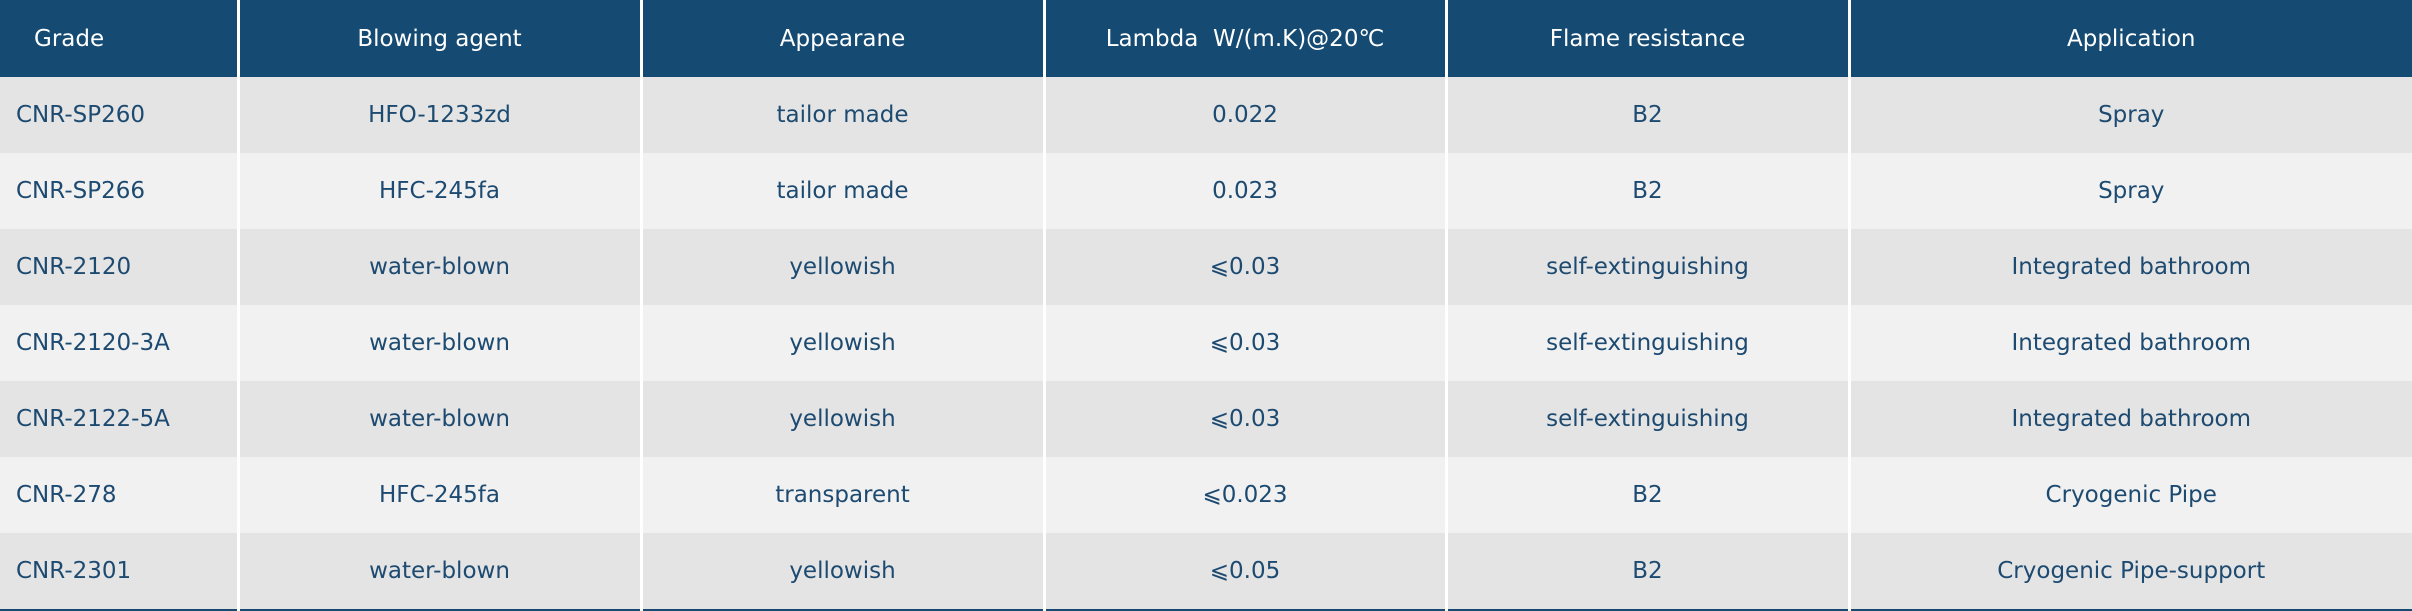  Describe the element at coordinates (1244, 571) in the screenshot. I see `table-cell: ⩽0.05` at that location.